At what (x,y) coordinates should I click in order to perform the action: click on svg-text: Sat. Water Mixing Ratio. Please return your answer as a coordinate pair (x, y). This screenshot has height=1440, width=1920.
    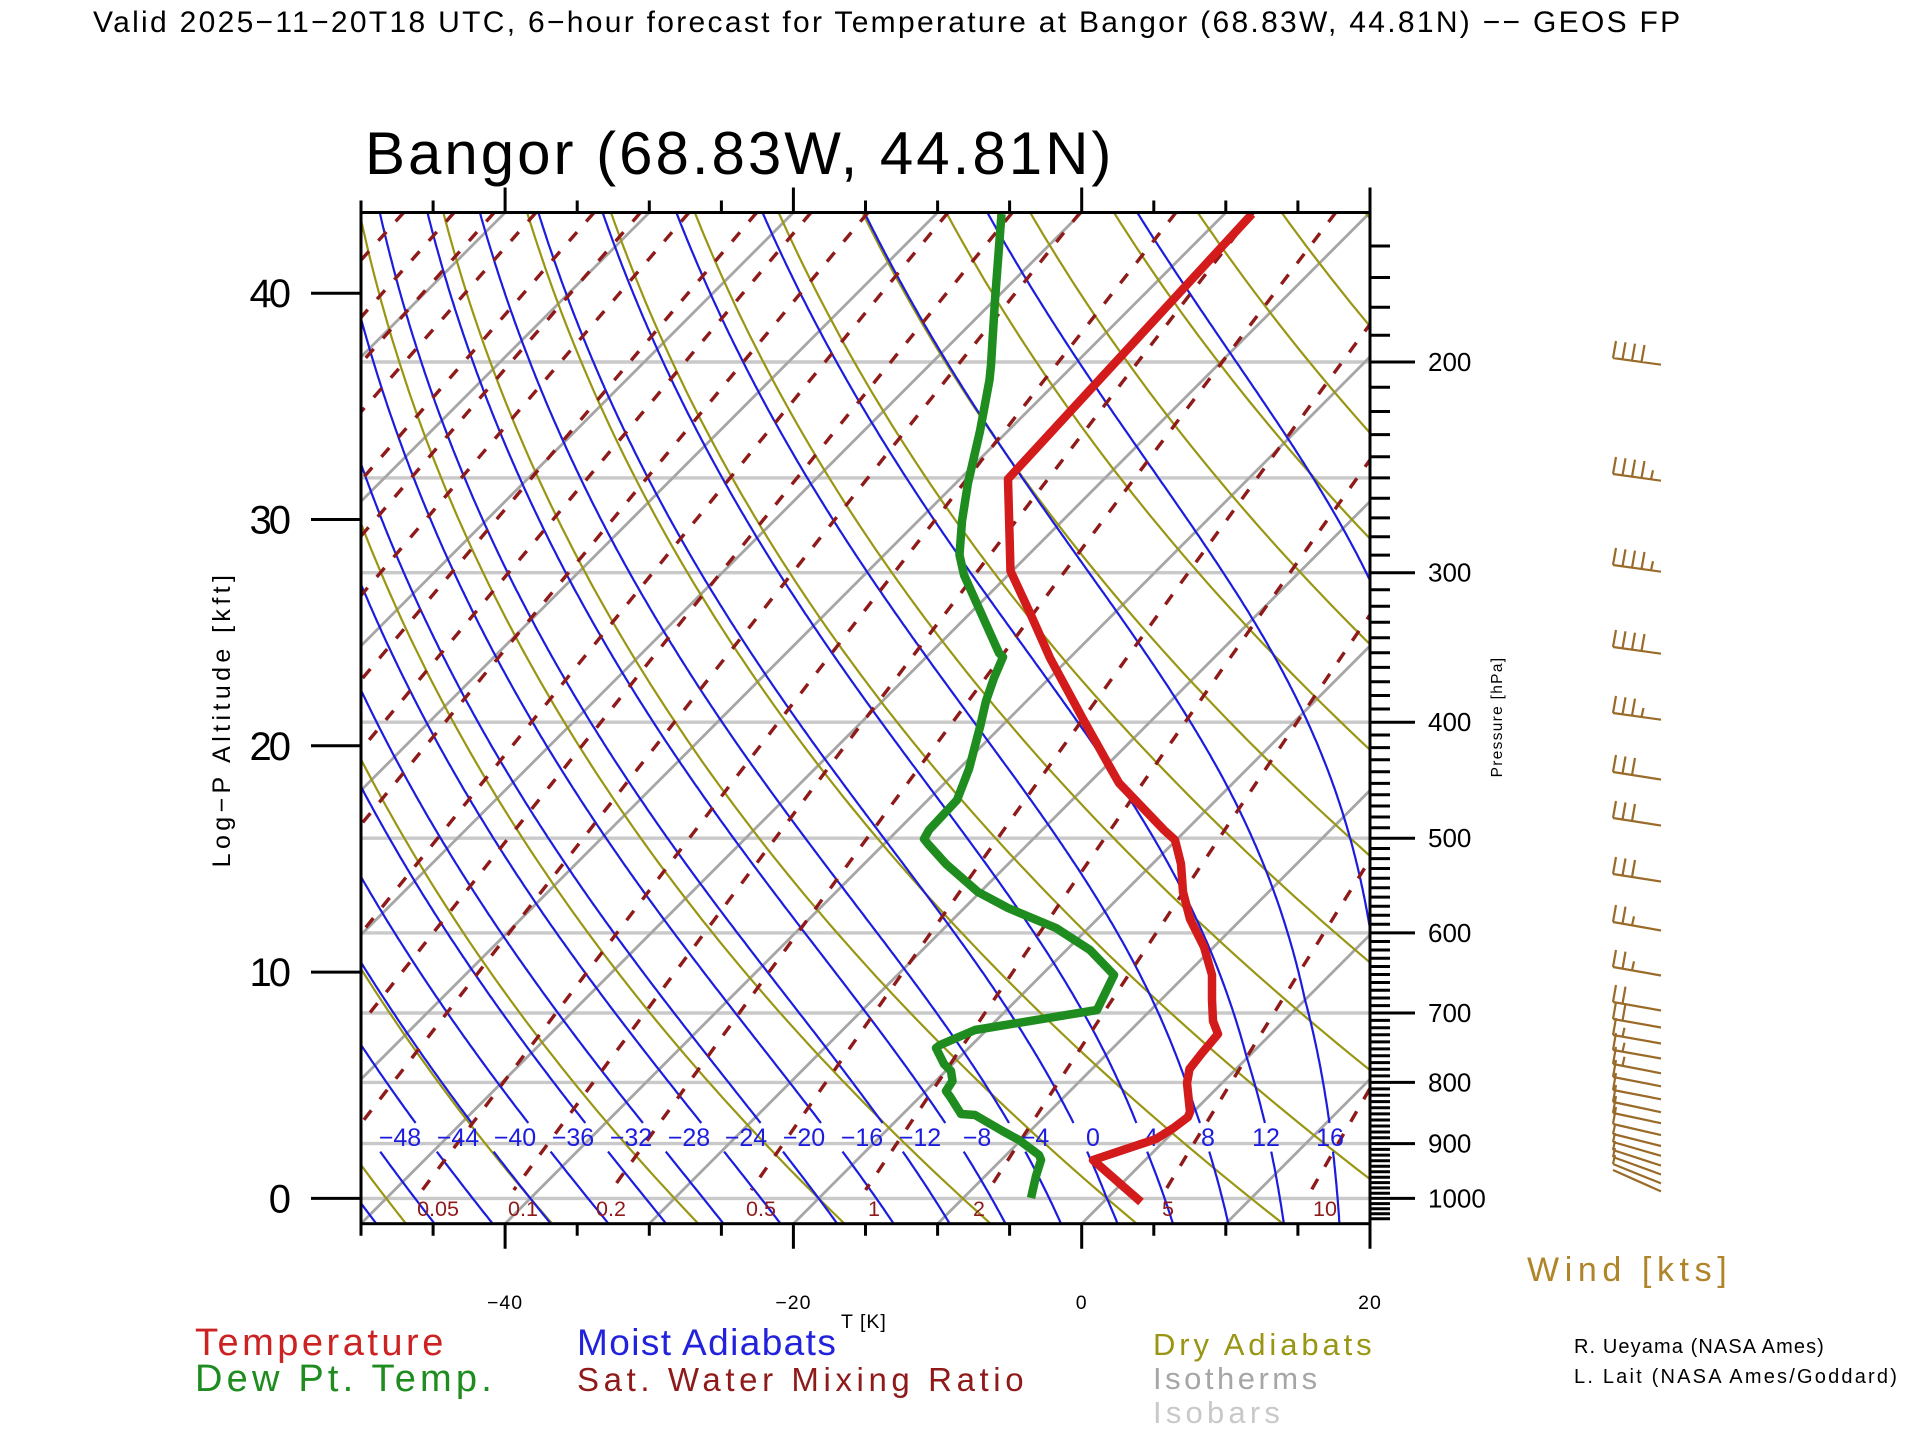
    Looking at the image, I should click on (802, 1379).